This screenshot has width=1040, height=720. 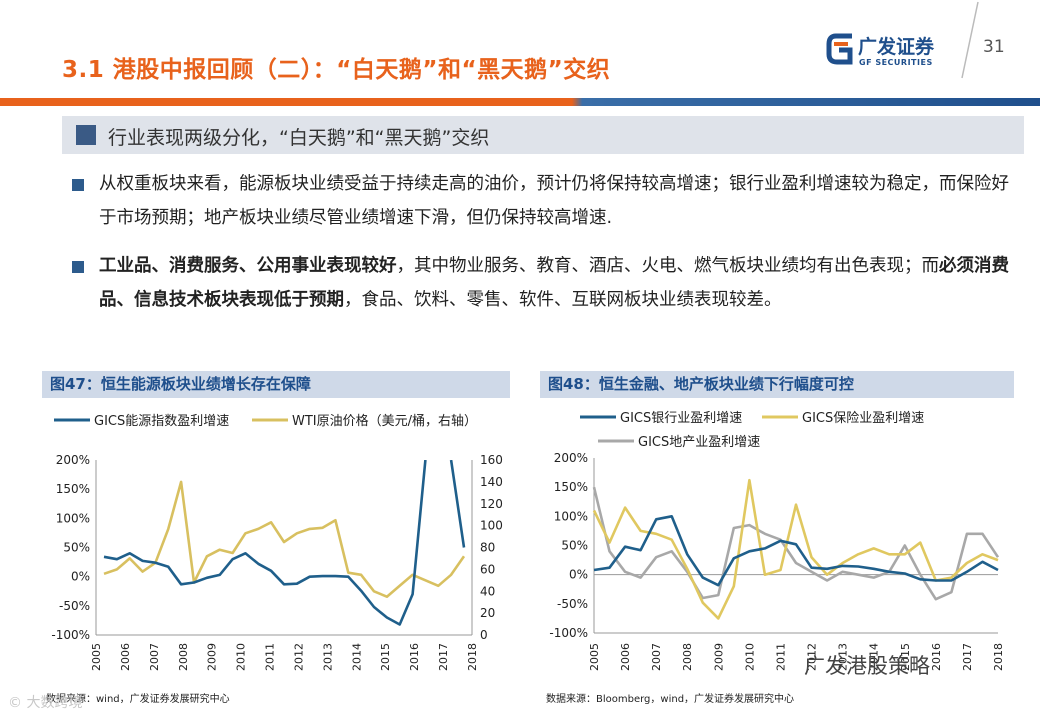 What do you see at coordinates (967, 657) in the screenshot?
I see `chart-48-x-tick-2017: 2017` at bounding box center [967, 657].